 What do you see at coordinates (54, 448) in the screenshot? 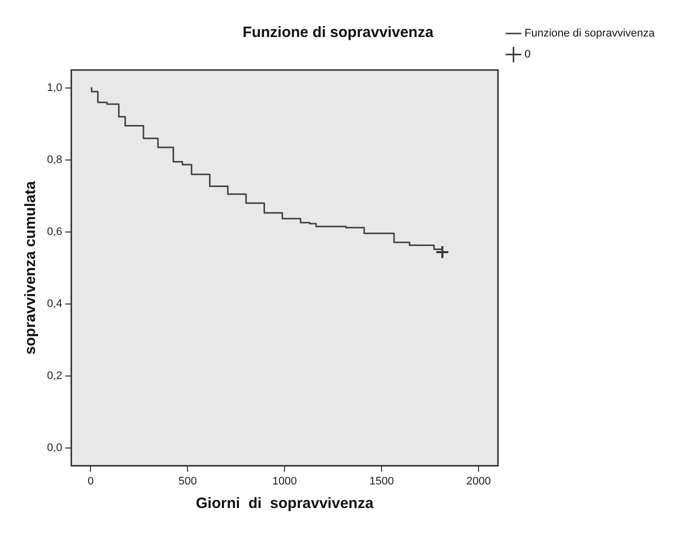
I see `y-tick-label: 0,0` at bounding box center [54, 448].